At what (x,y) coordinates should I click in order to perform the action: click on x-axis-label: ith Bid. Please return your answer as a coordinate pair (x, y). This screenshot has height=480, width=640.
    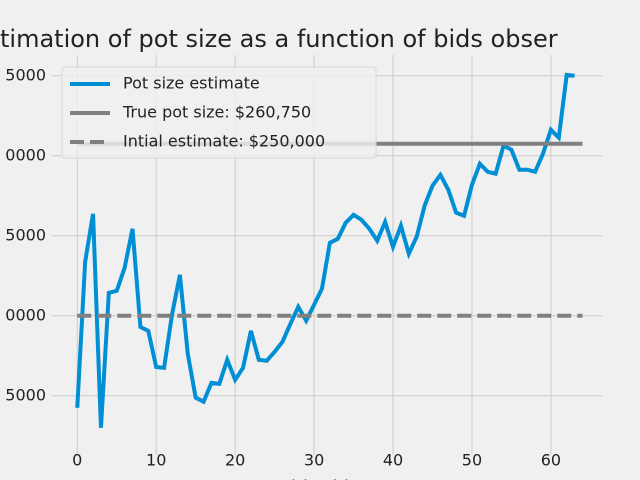
    Looking at the image, I should click on (320, 478).